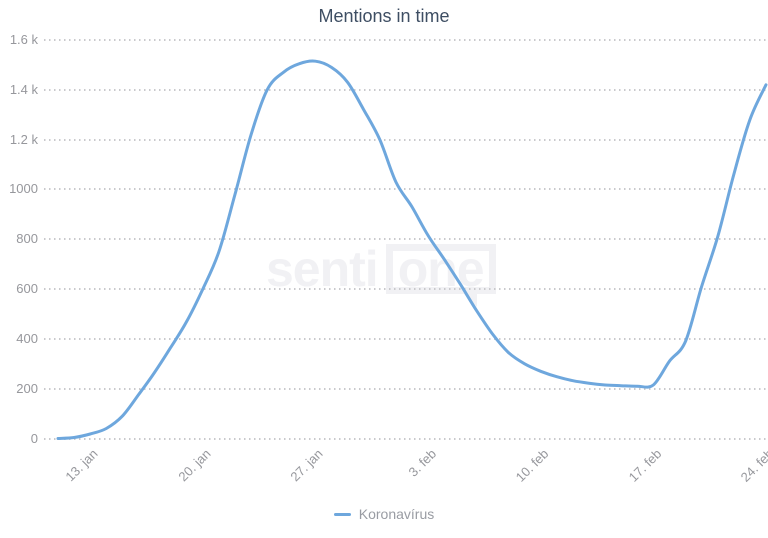  I want to click on sentione-watermark: senti one, so click(381, 273).